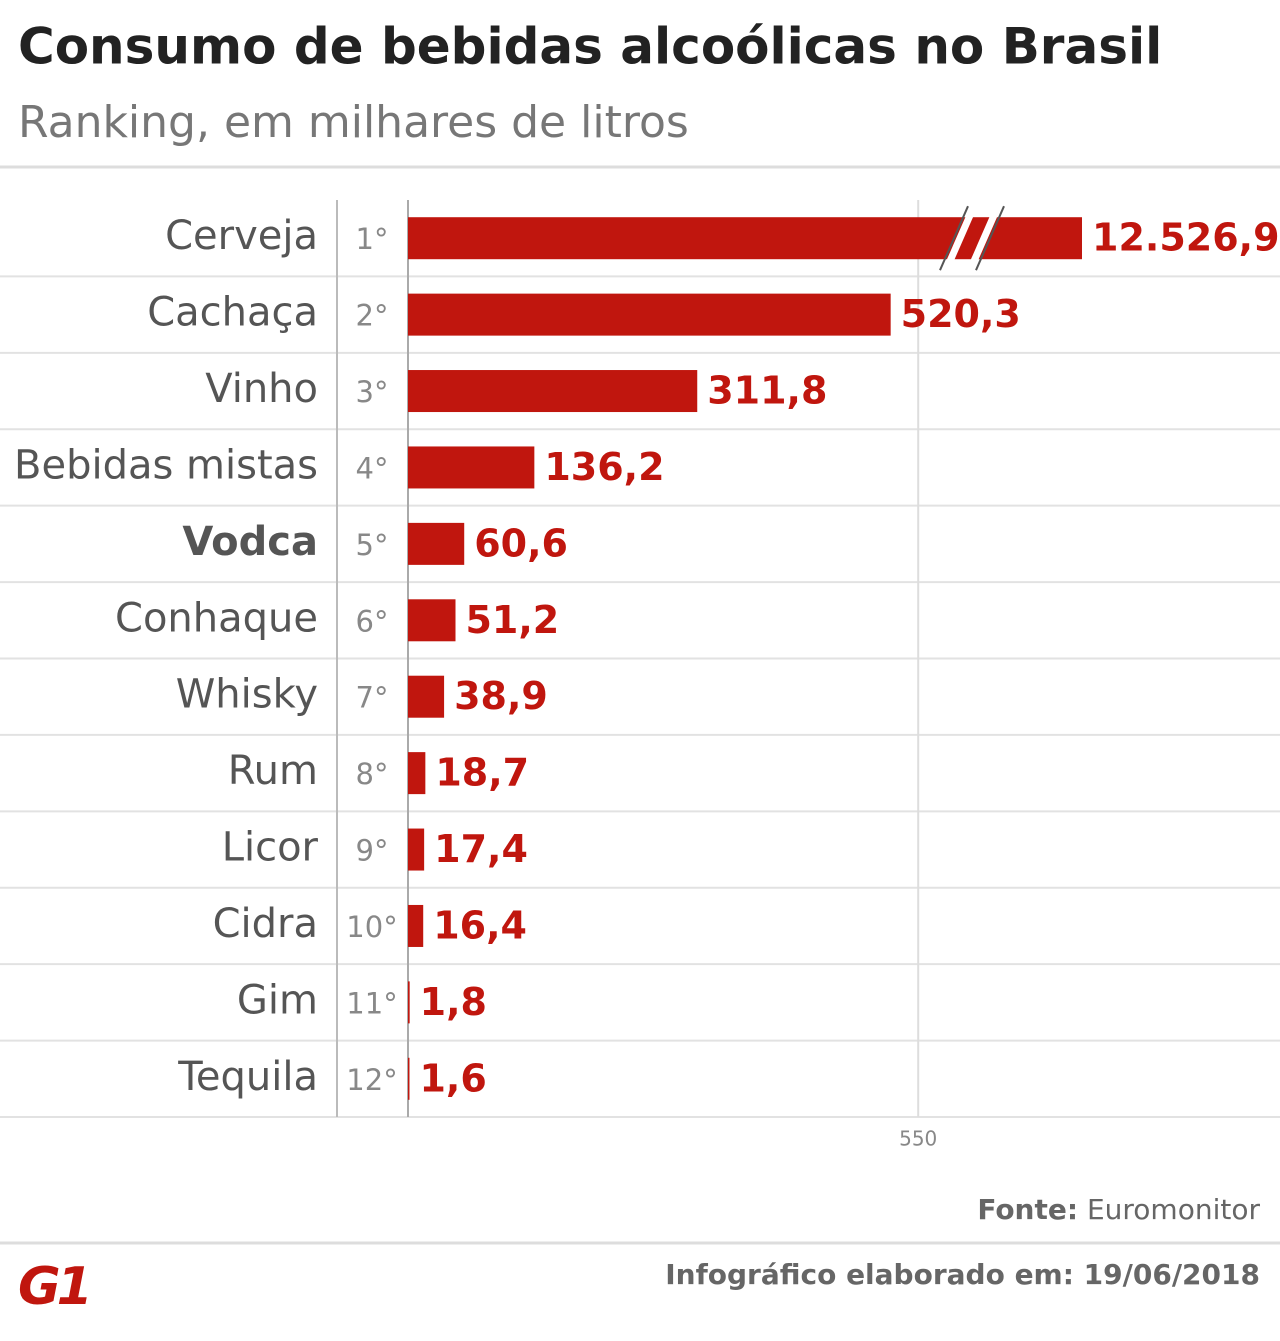  What do you see at coordinates (247, 695) in the screenshot?
I see `category-label: Whisky` at bounding box center [247, 695].